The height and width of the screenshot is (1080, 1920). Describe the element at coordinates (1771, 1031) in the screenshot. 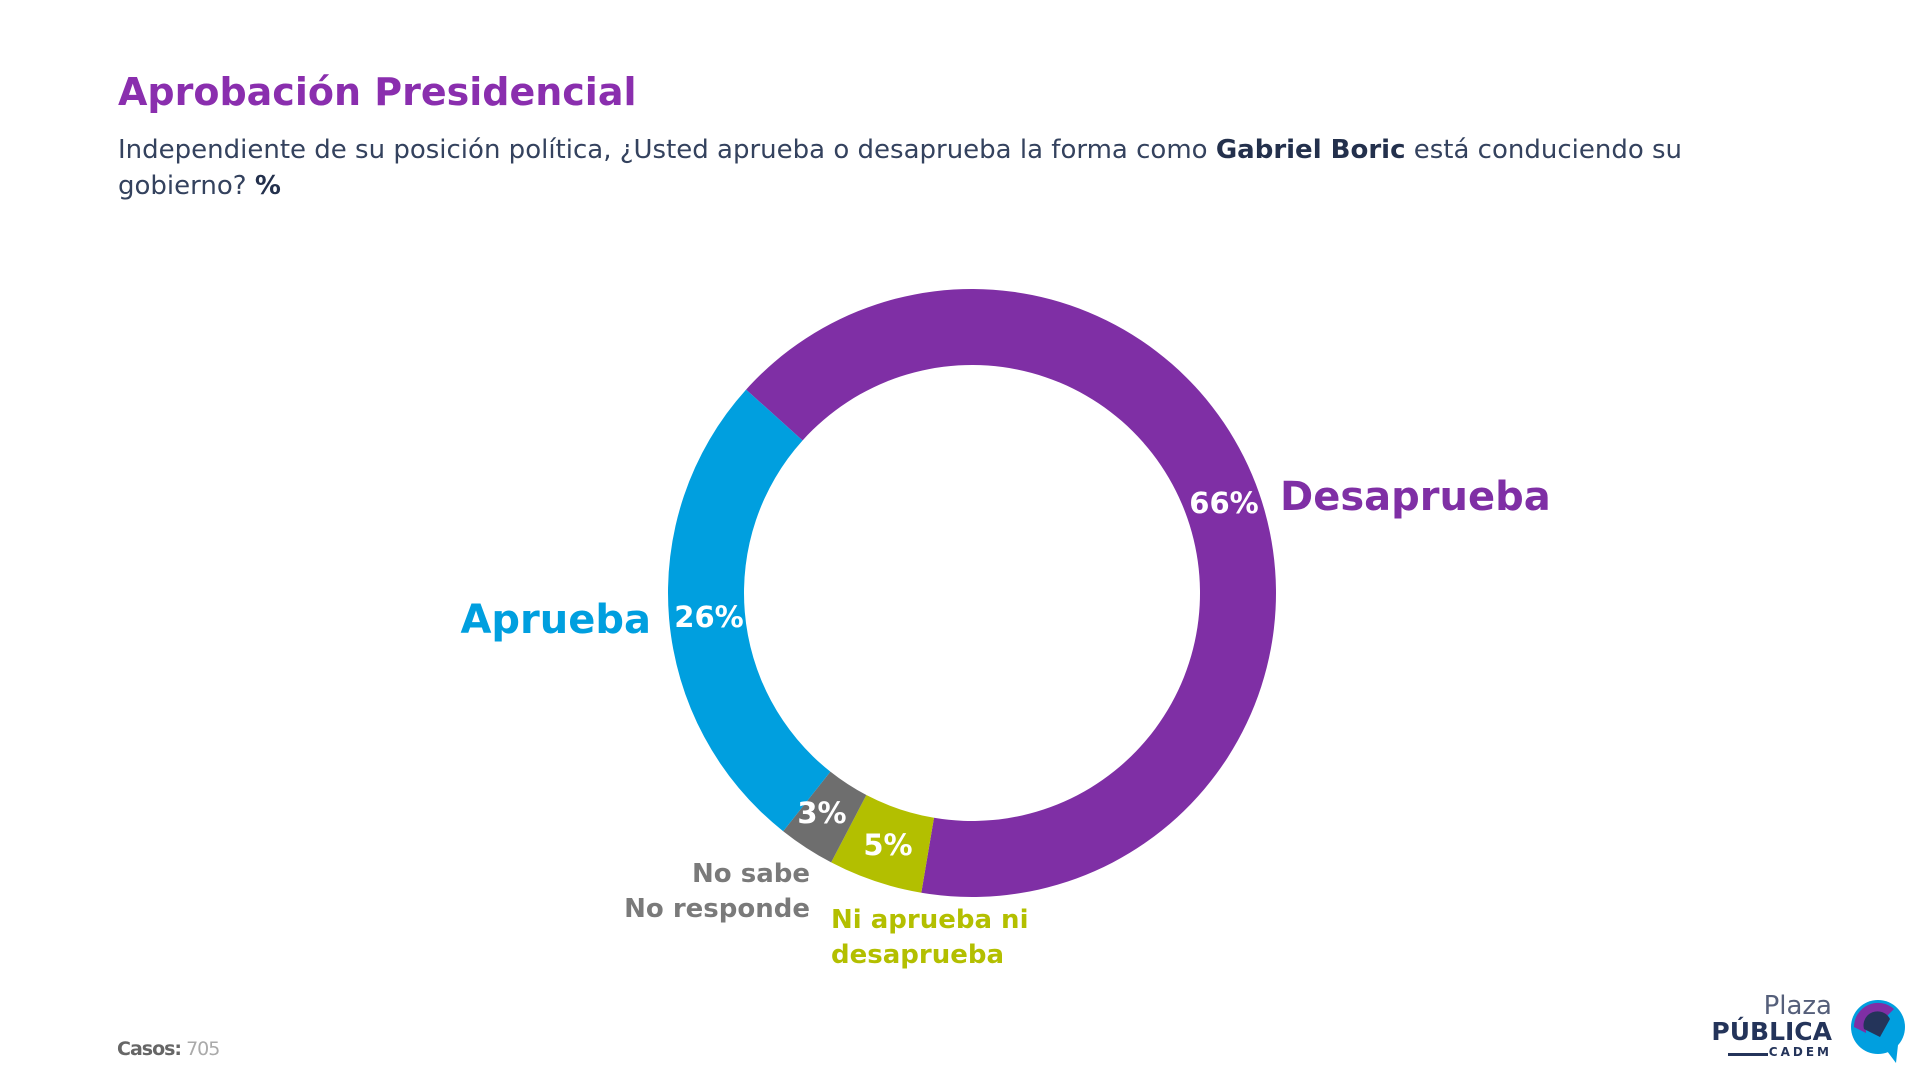

I see `logo-text-publica: PÚBLICA` at that location.